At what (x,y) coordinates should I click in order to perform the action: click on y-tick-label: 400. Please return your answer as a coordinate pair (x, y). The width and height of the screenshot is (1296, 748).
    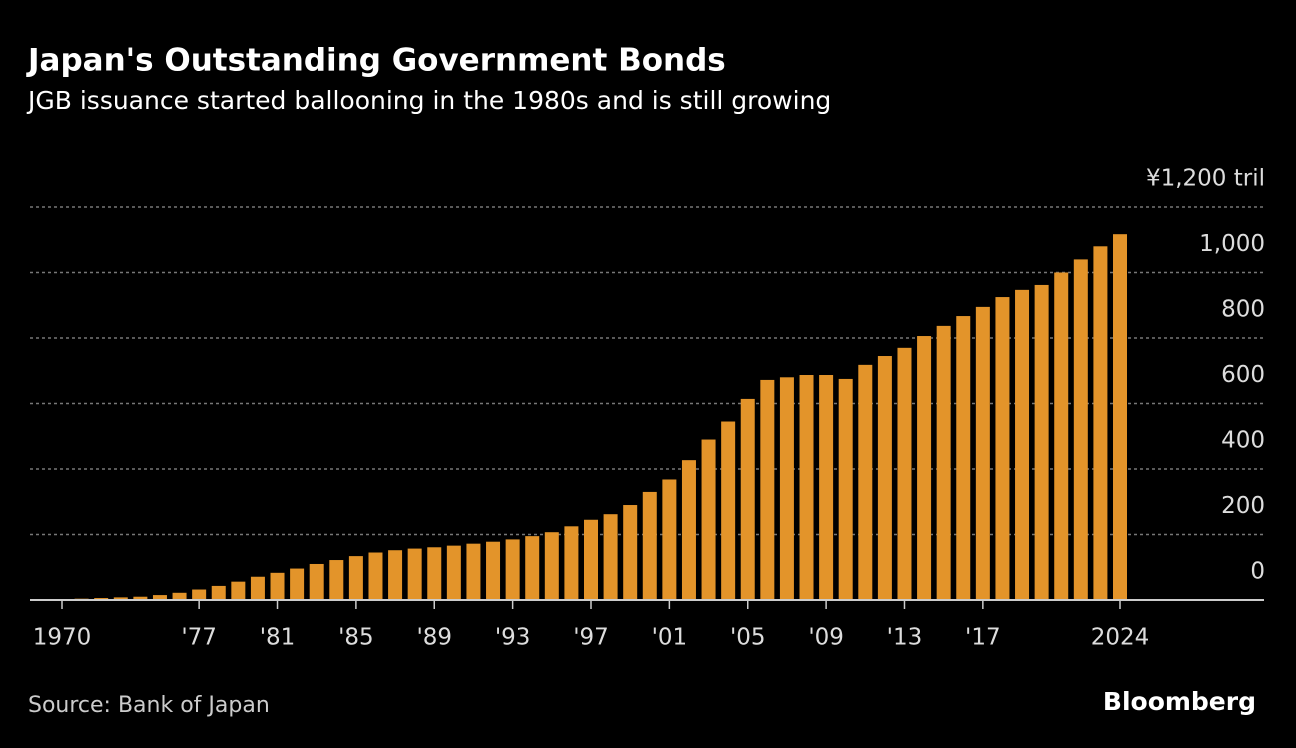
    Looking at the image, I should click on (1243, 441).